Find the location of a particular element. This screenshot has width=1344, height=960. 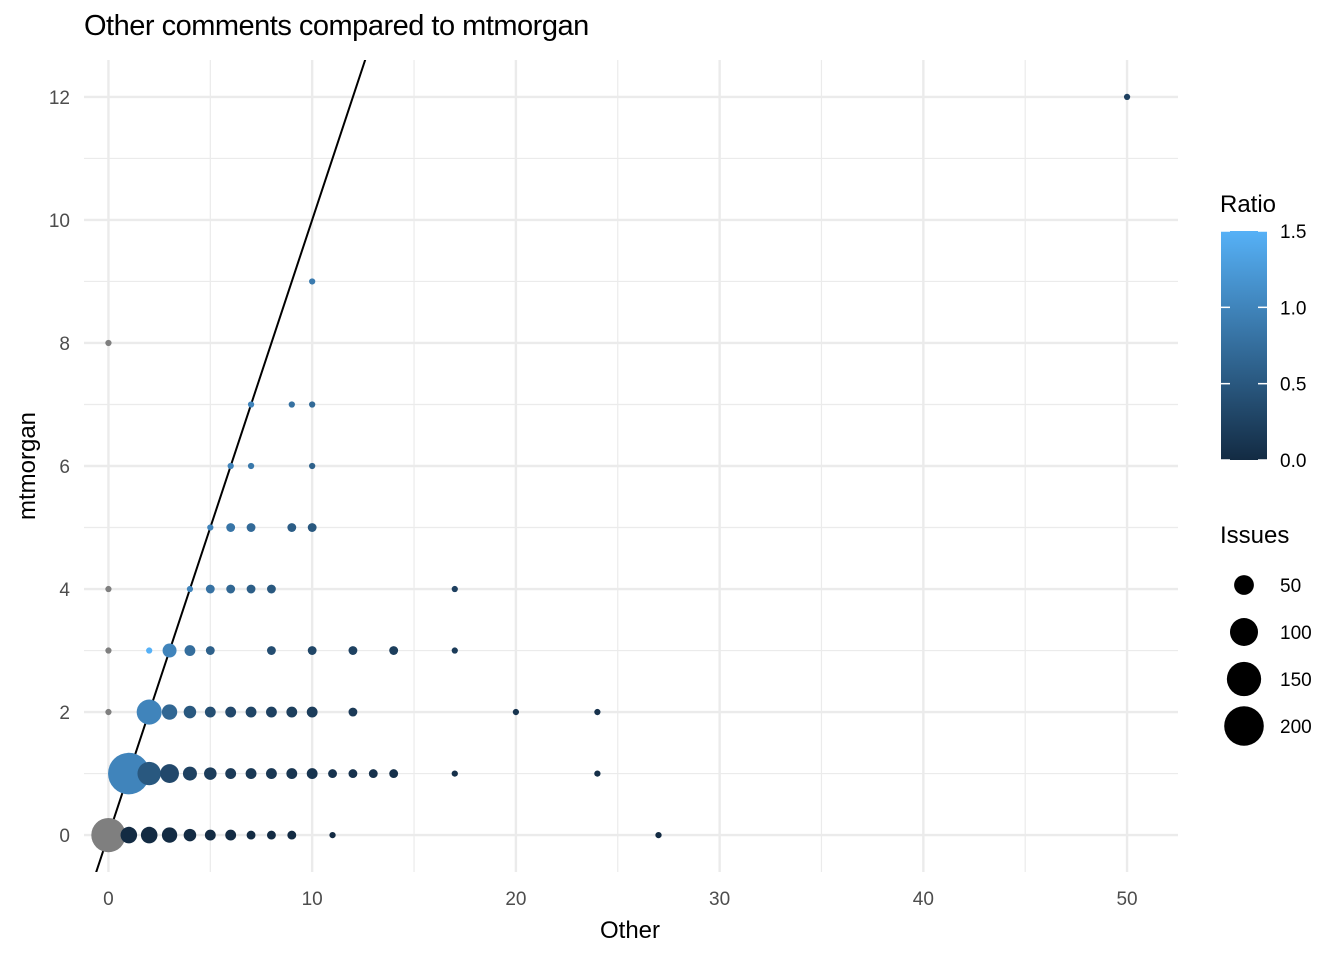

color-legend-label: 0.0 is located at coordinates (1293, 461).